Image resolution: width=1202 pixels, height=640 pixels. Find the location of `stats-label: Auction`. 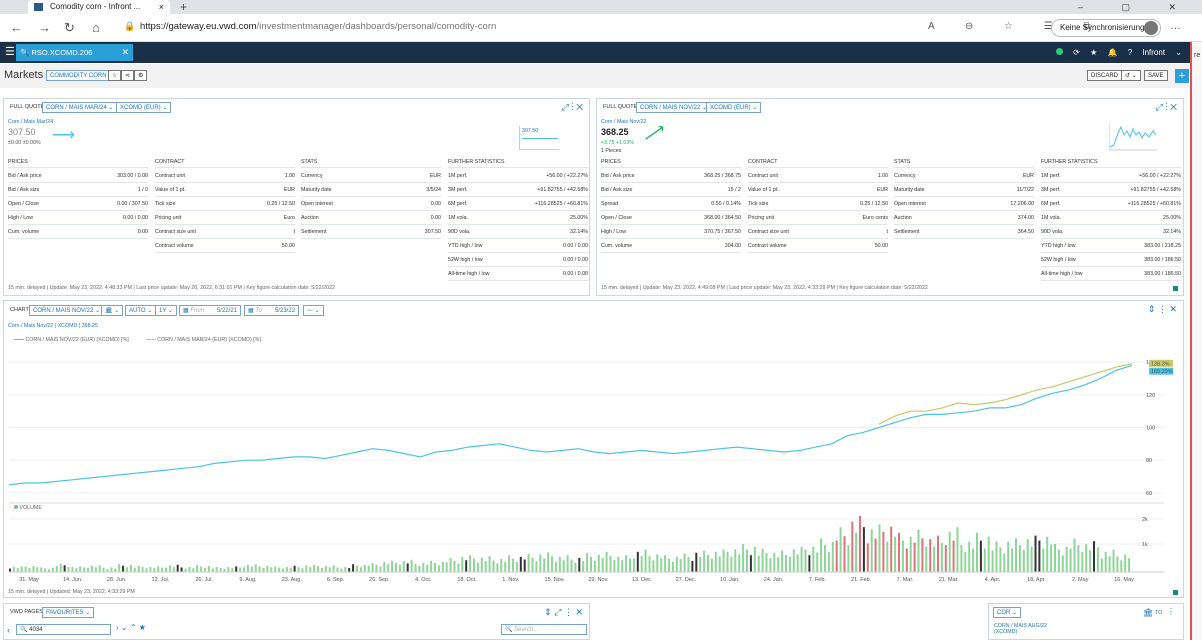

stats-label: Auction is located at coordinates (310, 218).